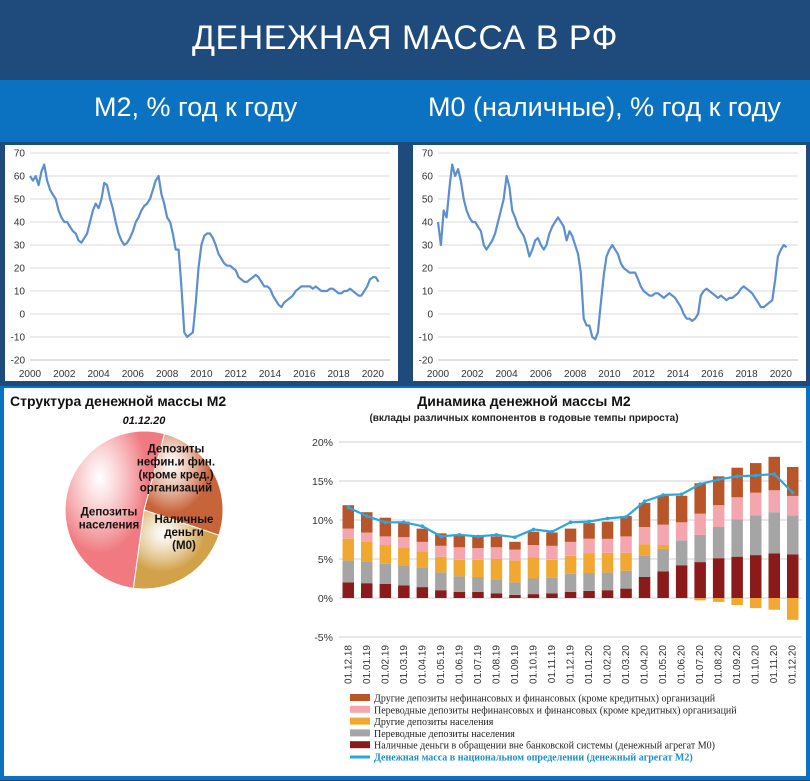  Describe the element at coordinates (604, 107) in the screenshot. I see `m0-chart-title: М0 (наличные), % год к году` at that location.